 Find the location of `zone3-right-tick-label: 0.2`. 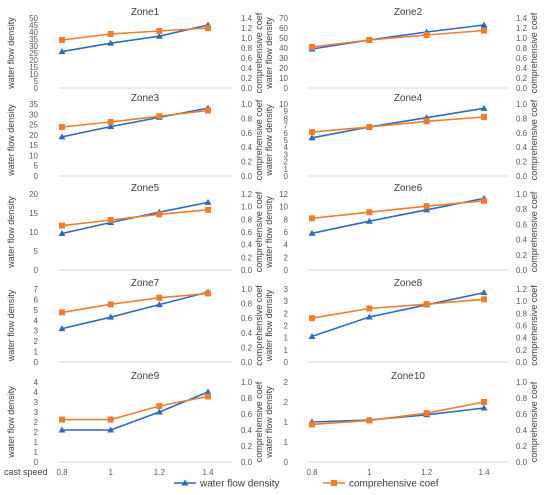

zone3-right-tick-label: 0.2 is located at coordinates (247, 162).